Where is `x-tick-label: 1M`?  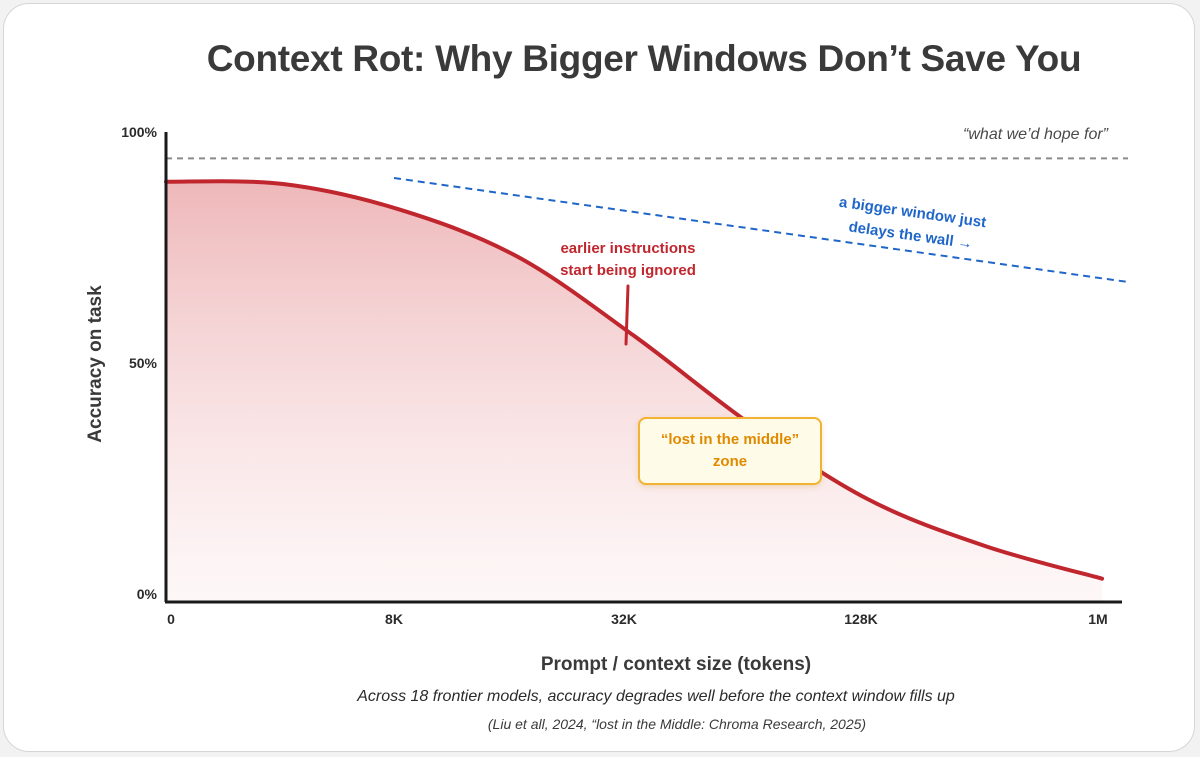 x-tick-label: 1M is located at coordinates (1097, 619).